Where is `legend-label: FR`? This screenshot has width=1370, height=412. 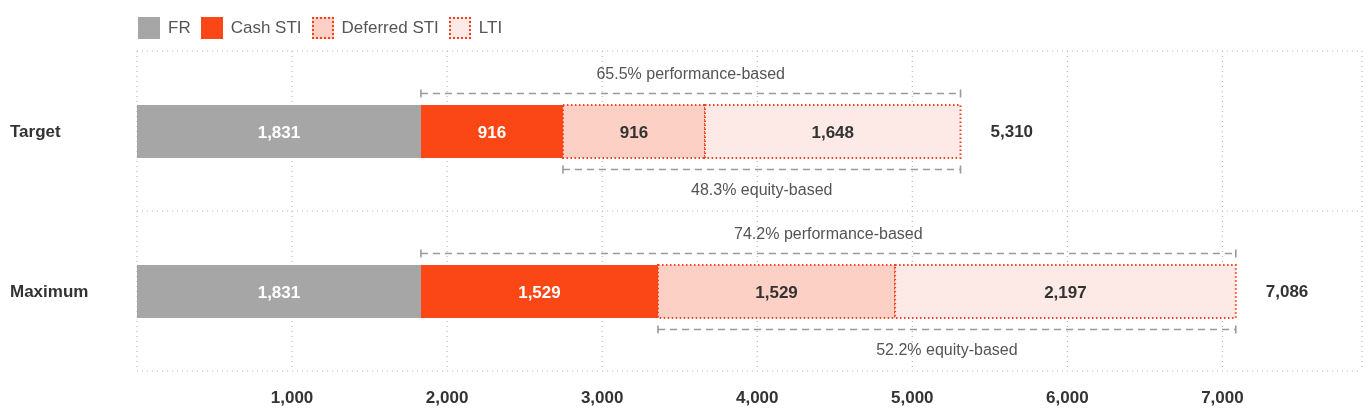
legend-label: FR is located at coordinates (179, 28).